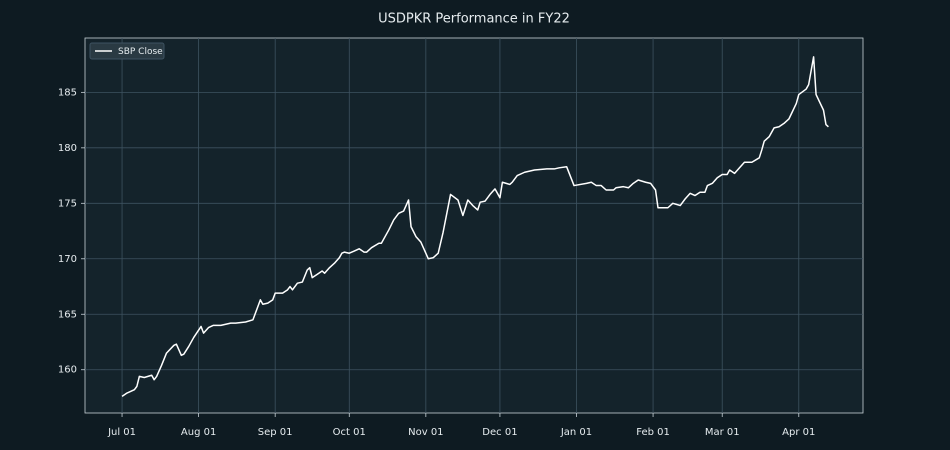 The height and width of the screenshot is (450, 950). I want to click on x-tick-label: Aug 01, so click(198, 432).